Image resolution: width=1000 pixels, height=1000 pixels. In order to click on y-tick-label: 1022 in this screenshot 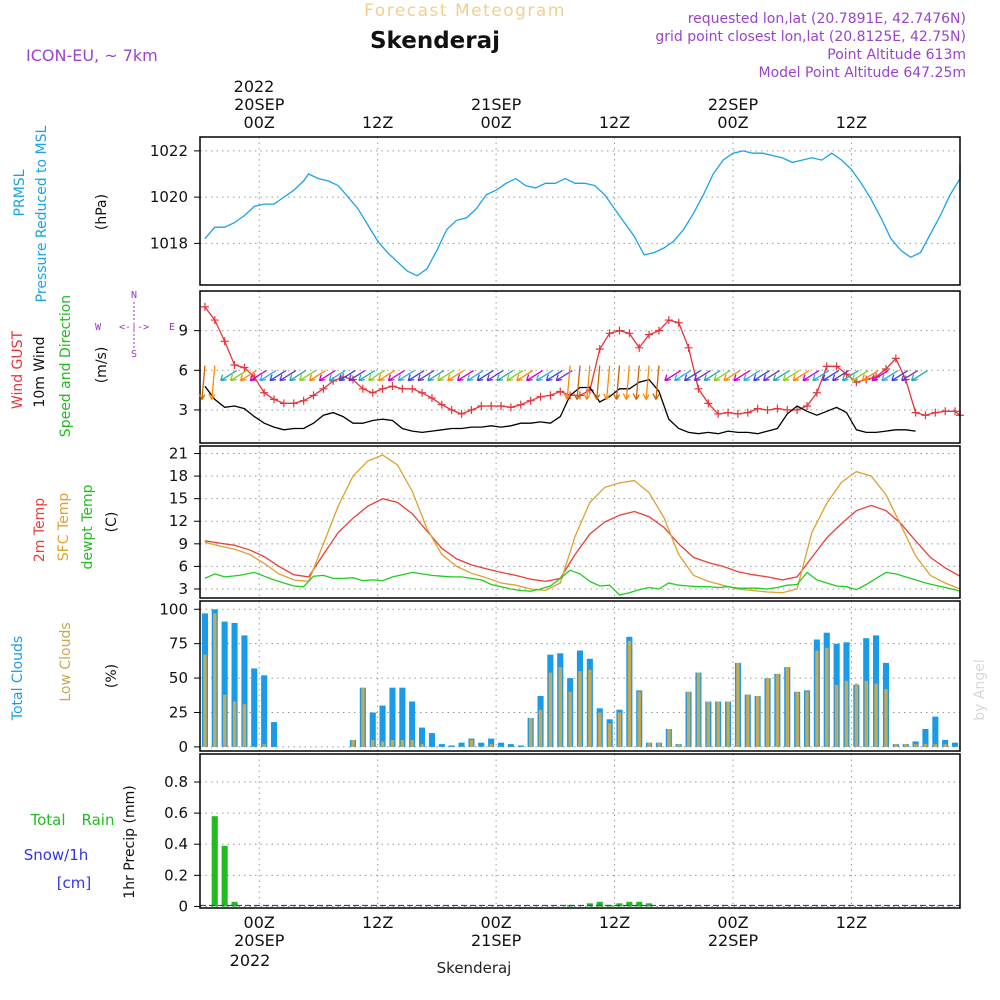, I will do `click(169, 151)`.